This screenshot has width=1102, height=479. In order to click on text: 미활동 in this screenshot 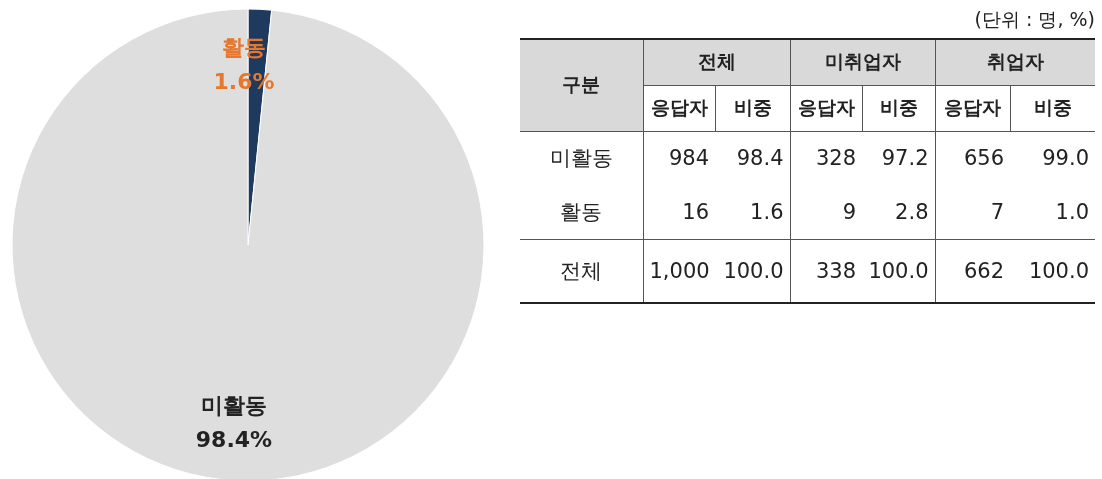, I will do `click(581, 158)`.